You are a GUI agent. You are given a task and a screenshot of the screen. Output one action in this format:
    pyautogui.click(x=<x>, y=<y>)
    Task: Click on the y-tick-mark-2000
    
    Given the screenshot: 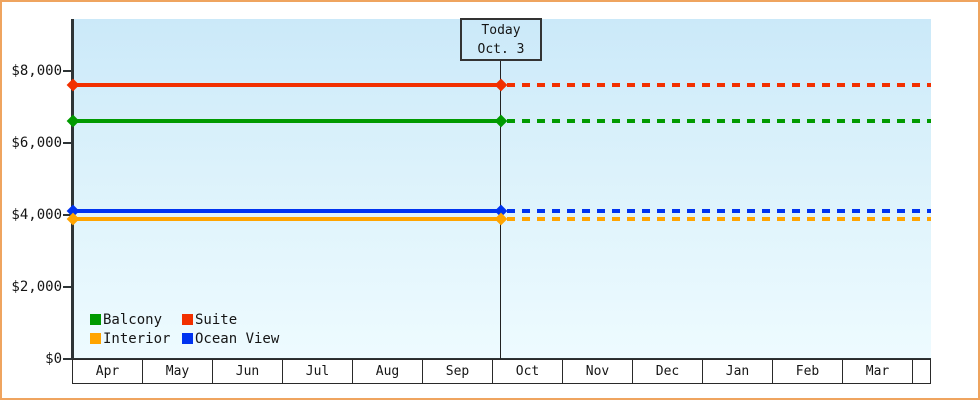 What is the action you would take?
    pyautogui.click(x=67, y=287)
    